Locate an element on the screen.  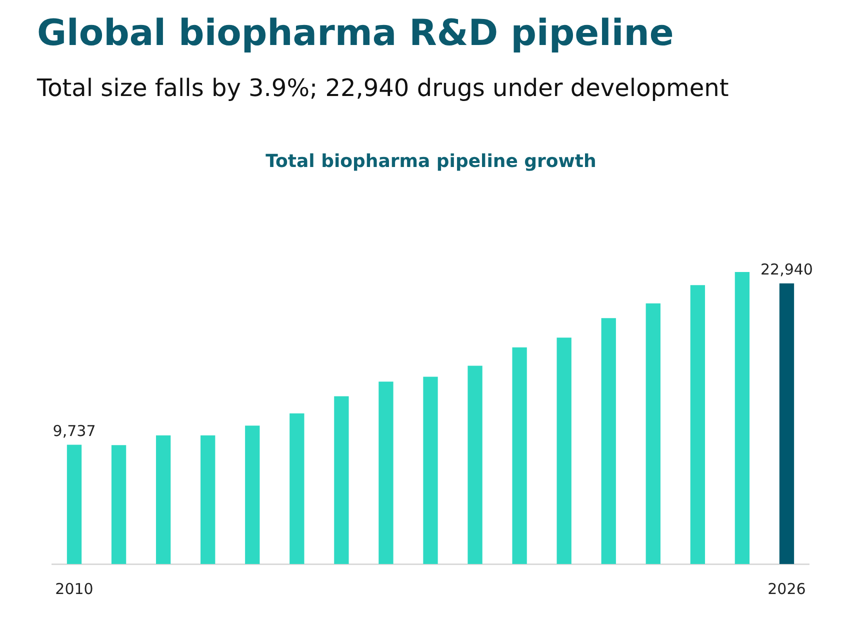
data-label: 9,737 is located at coordinates (74, 431).